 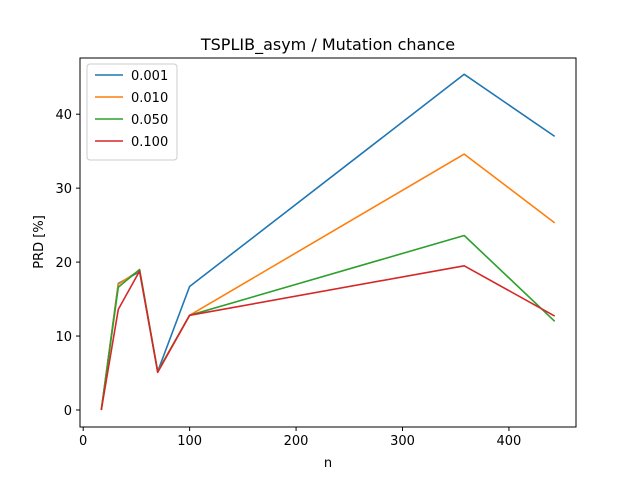 What do you see at coordinates (68, 411) in the screenshot?
I see `y-tick-label: 0` at bounding box center [68, 411].